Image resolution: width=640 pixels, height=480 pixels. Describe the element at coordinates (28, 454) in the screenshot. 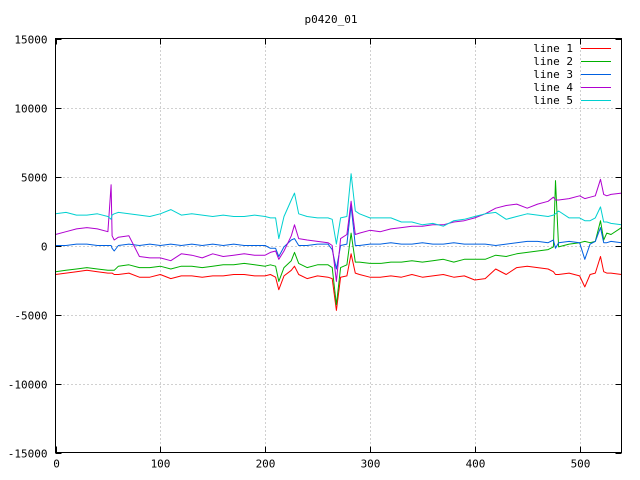

I see `y-tick-label: -15000` at that location.